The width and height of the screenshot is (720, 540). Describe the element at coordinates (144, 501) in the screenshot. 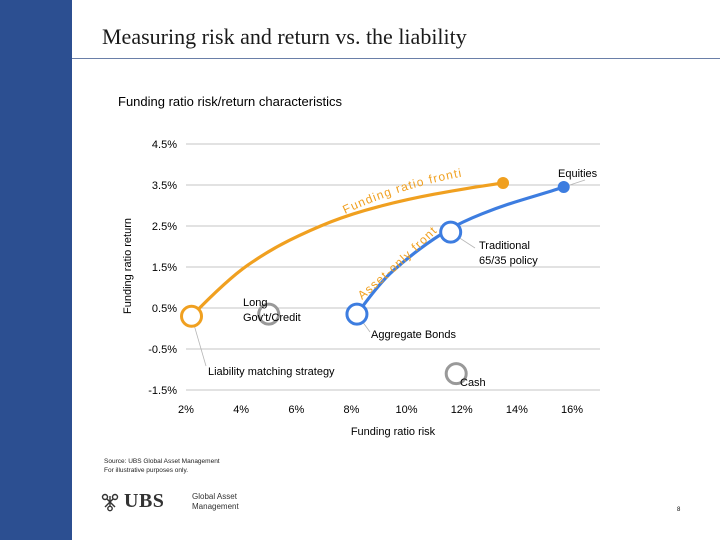

I see `logo-wordmark: UBS` at that location.